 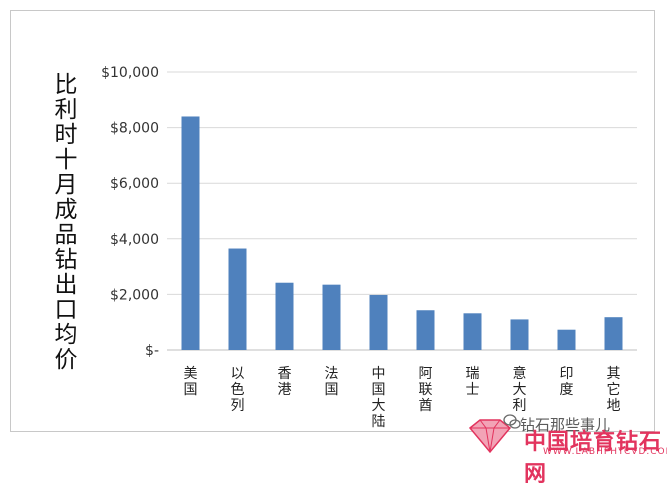 I want to click on diamond-logo-icon, so click(x=490, y=436).